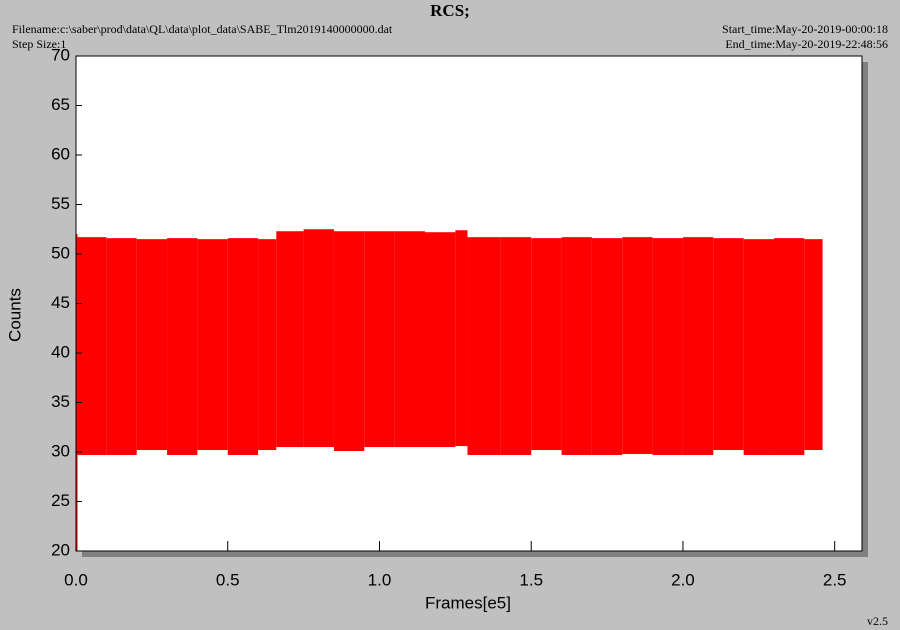 The height and width of the screenshot is (630, 900). Describe the element at coordinates (60, 351) in the screenshot. I see `y-tick-label: 40` at that location.